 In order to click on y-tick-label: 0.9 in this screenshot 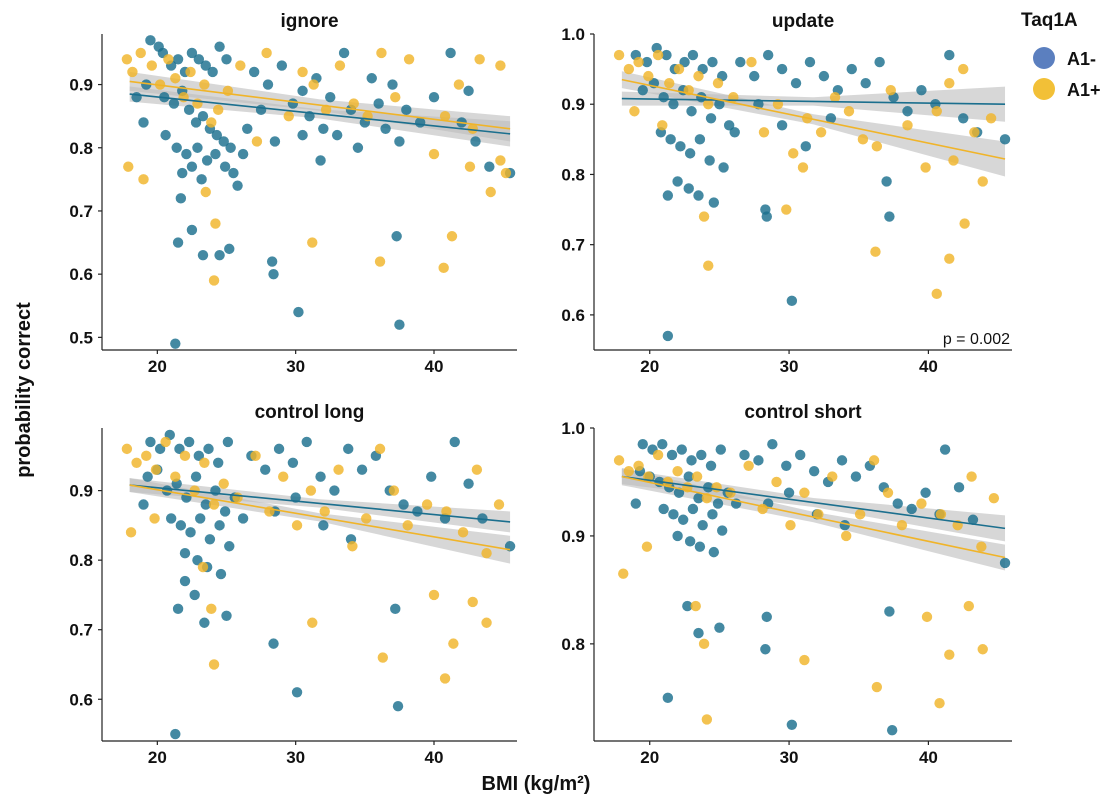, I will do `click(81, 85)`.